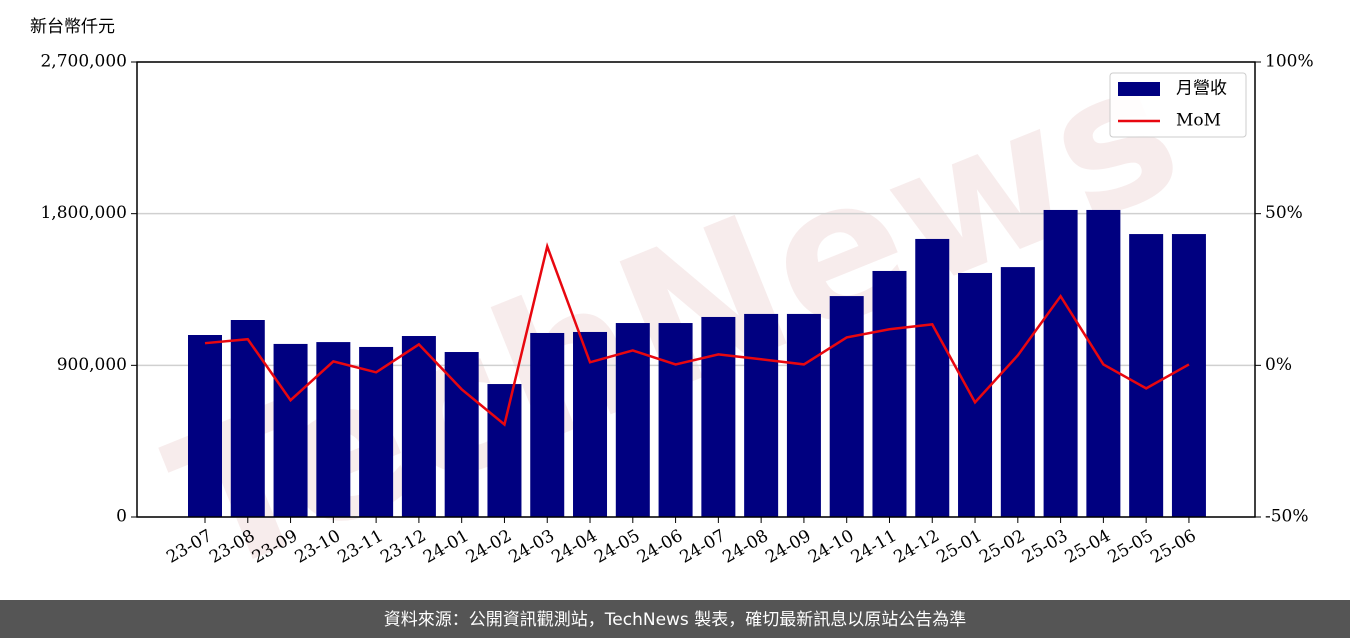 Image resolution: width=1350 pixels, height=638 pixels. Describe the element at coordinates (83, 213) in the screenshot. I see `y-tick-label: 1,800,000` at that location.